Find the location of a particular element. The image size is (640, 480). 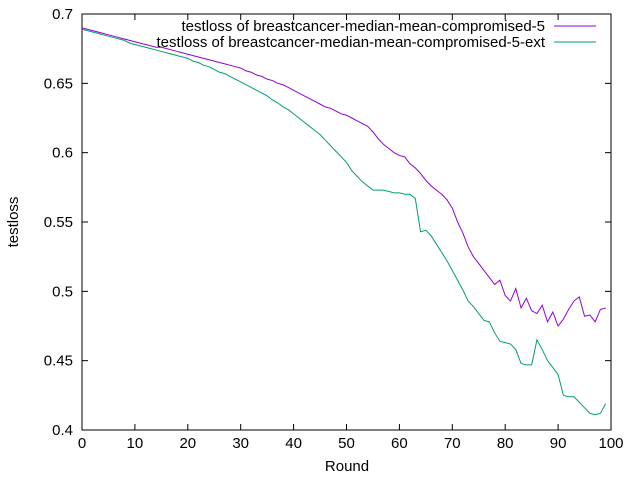

x-tick-label: 0 is located at coordinates (82, 443).